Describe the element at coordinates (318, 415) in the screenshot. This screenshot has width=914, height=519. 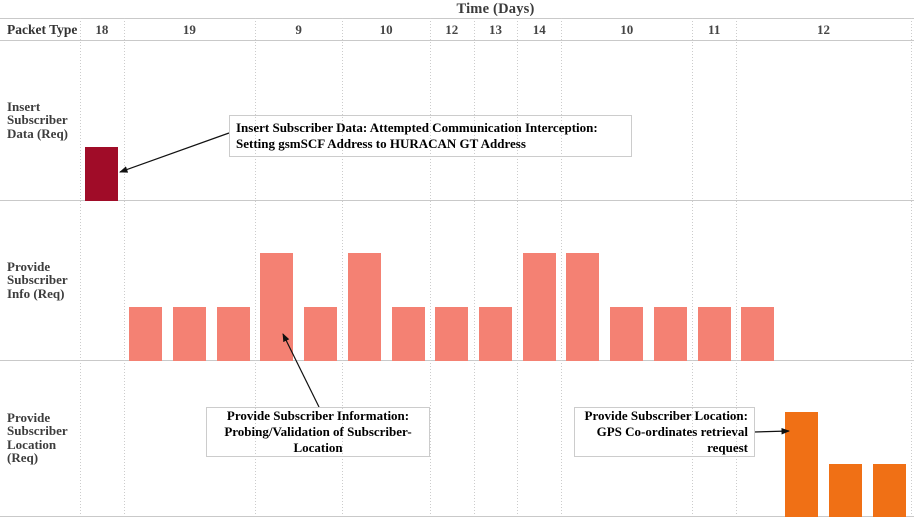
I see `annotation-line: Provide Subscriber Information:` at that location.